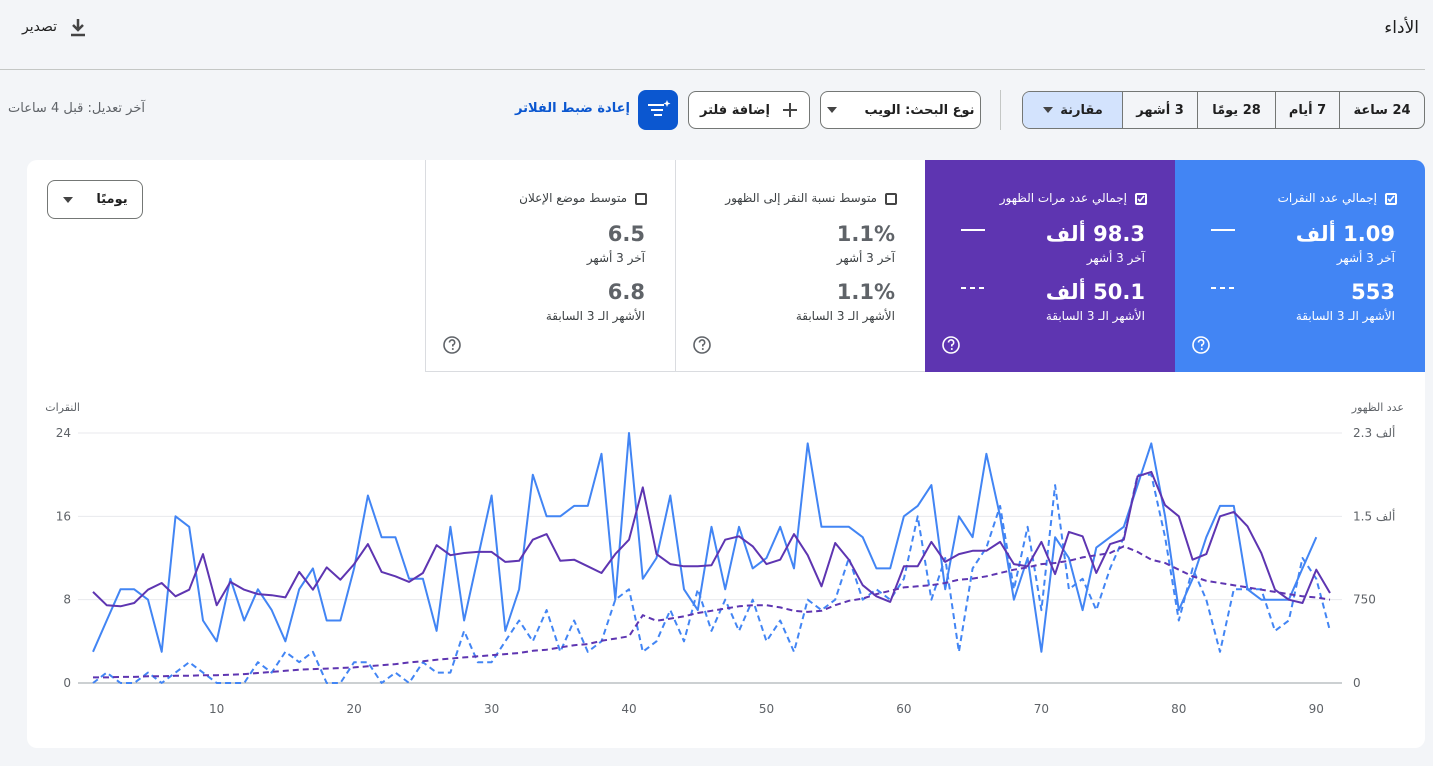 Image resolution: width=1433 pixels, height=766 pixels. Describe the element at coordinates (1316, 709) in the screenshot. I see `x-tick-label: 90` at that location.